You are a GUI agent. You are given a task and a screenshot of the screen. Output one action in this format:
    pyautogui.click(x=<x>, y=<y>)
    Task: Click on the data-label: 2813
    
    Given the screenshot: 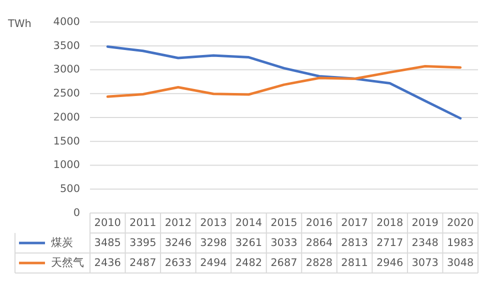 What is the action you would take?
    pyautogui.click(x=354, y=242)
    